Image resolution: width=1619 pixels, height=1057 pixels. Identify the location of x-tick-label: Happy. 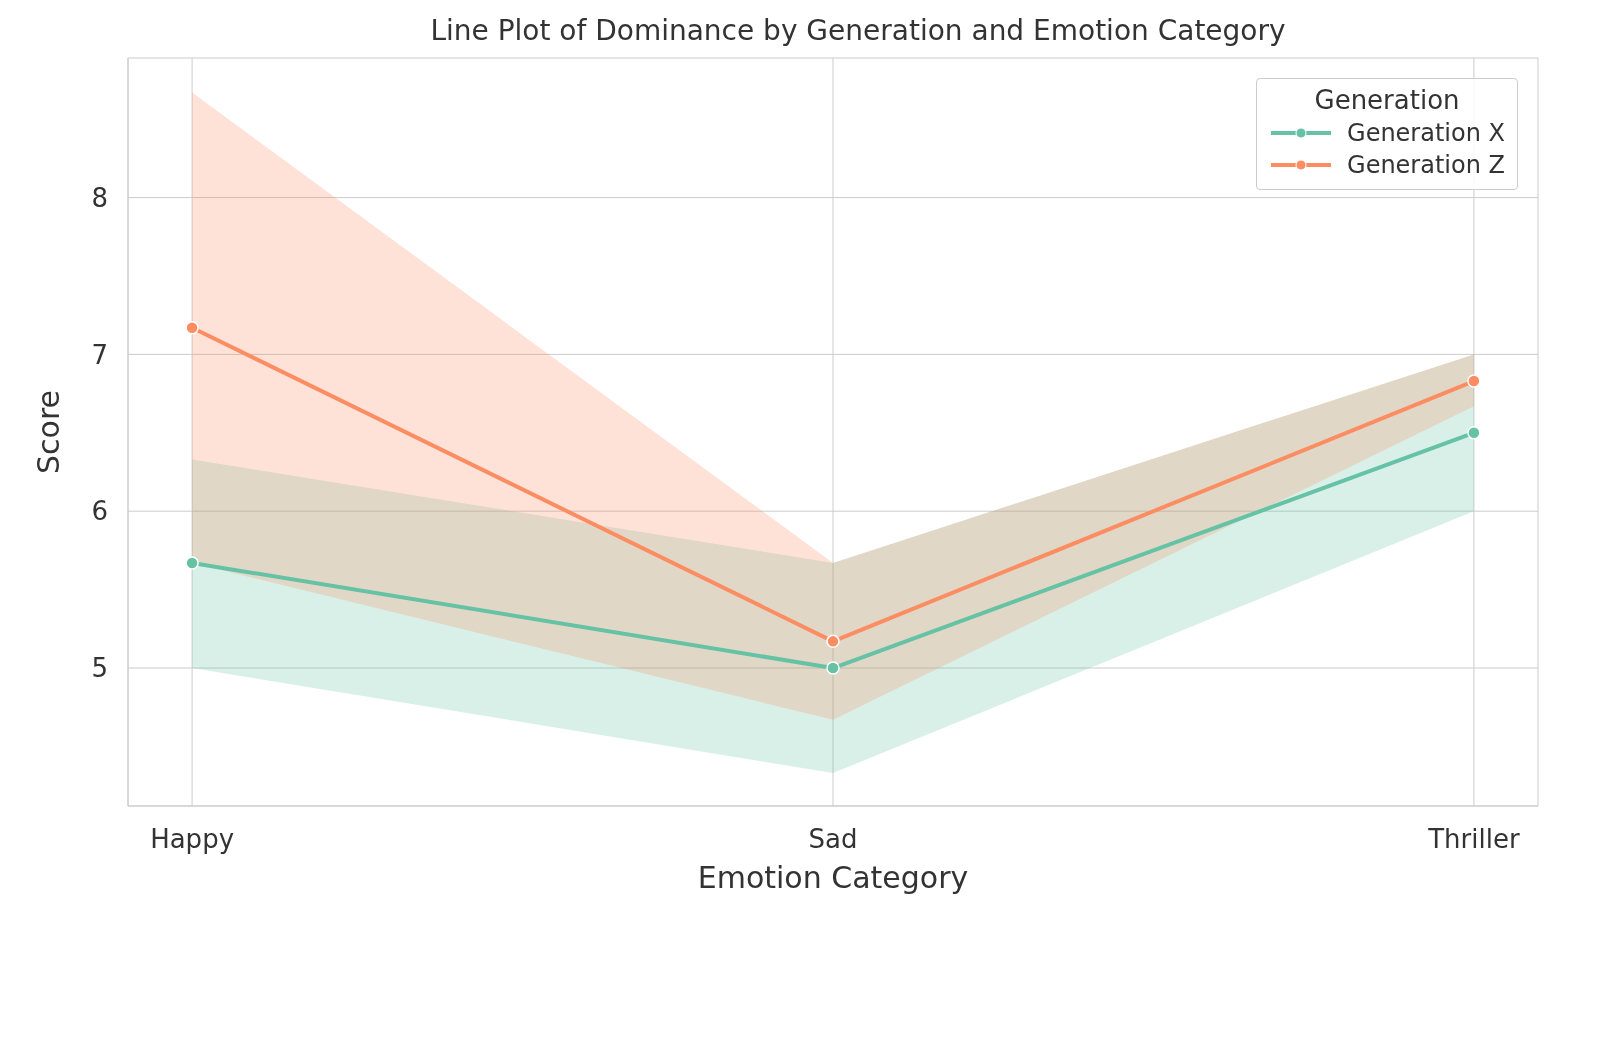
(192, 839).